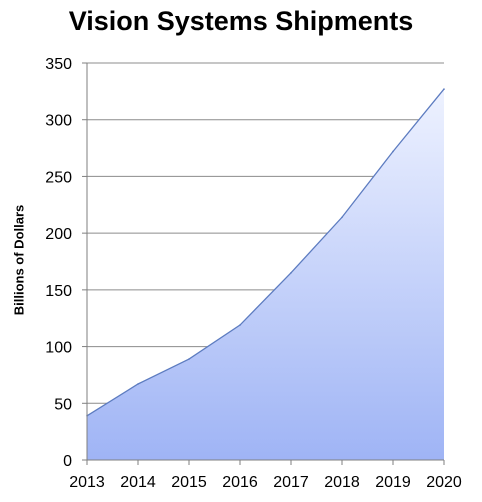  Describe the element at coordinates (58, 121) in the screenshot. I see `y-tick-label: 300` at that location.